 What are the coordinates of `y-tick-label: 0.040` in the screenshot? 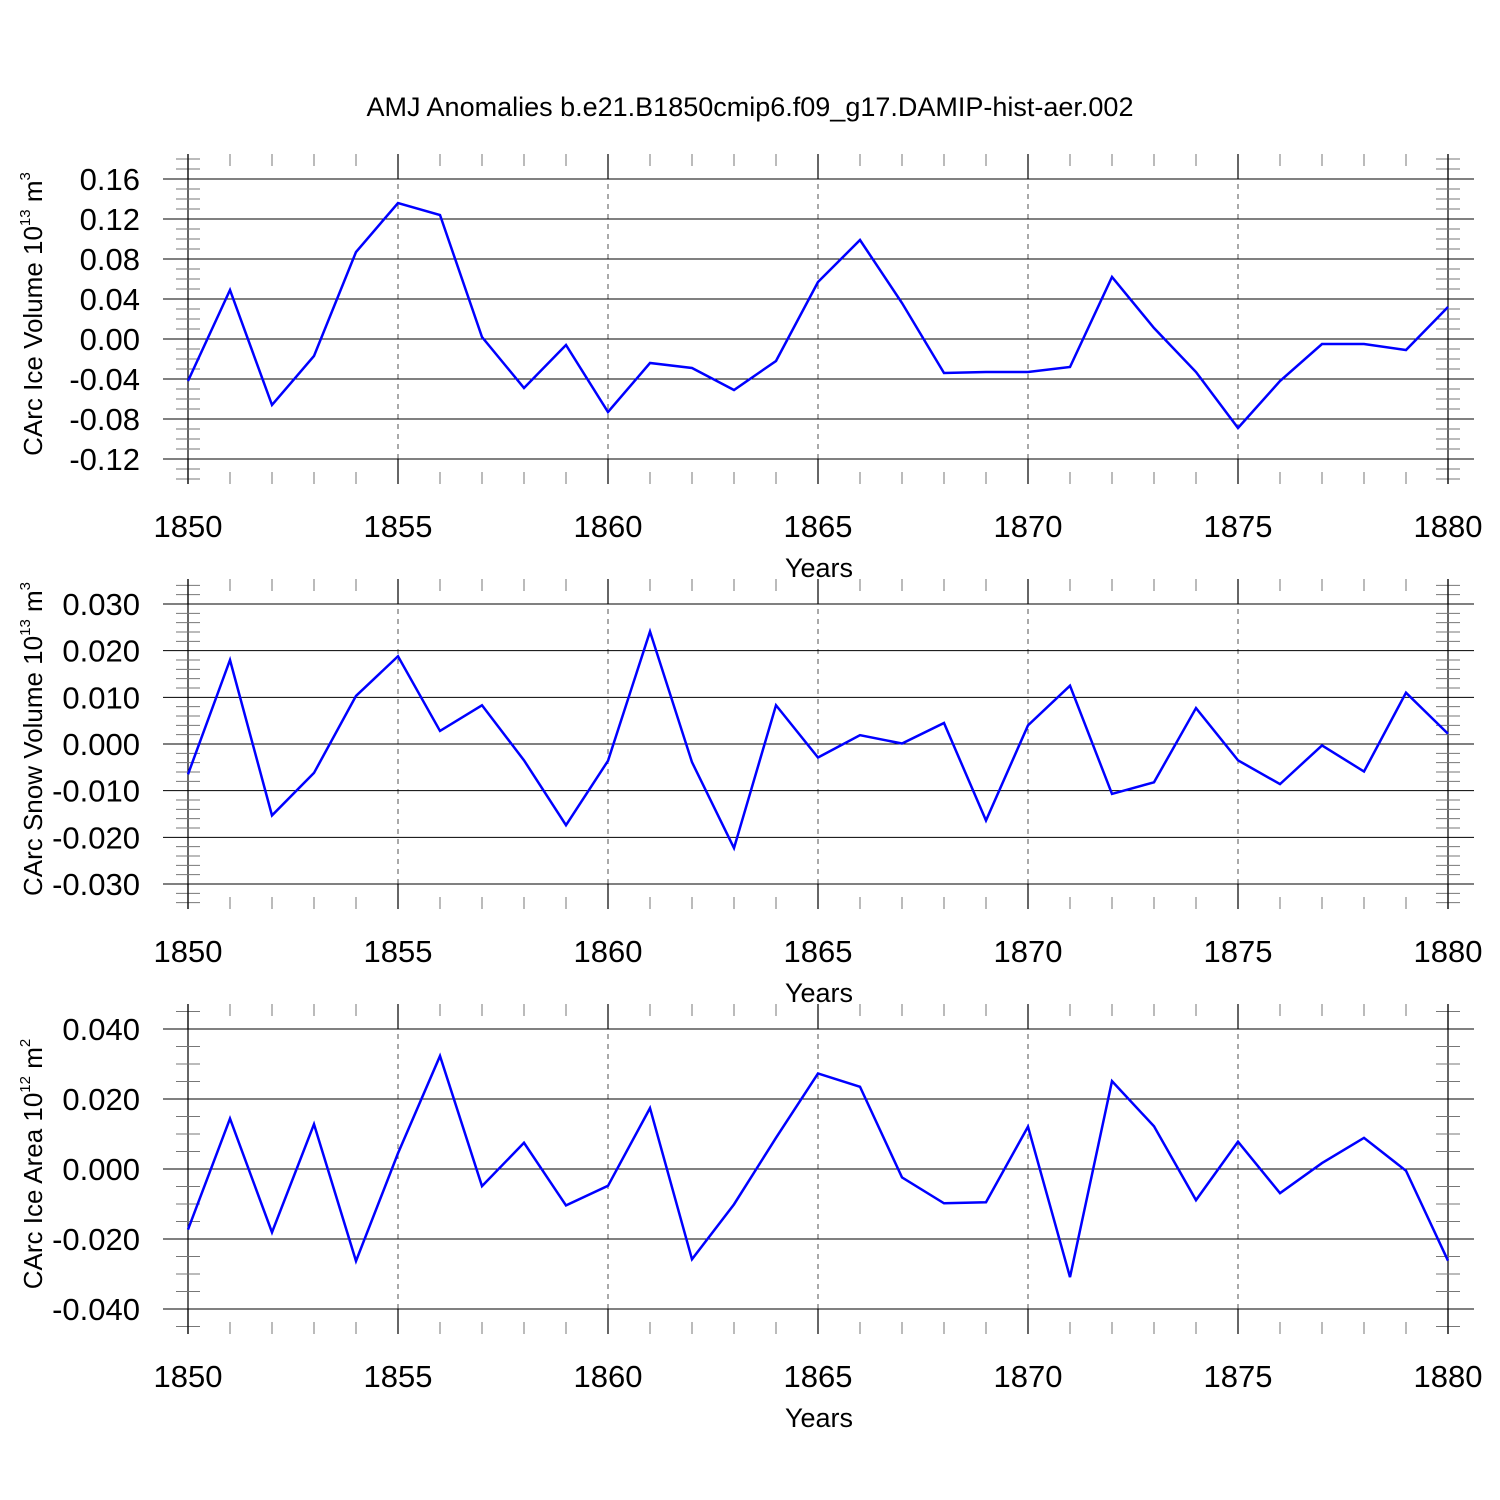 It's located at (101, 1029).